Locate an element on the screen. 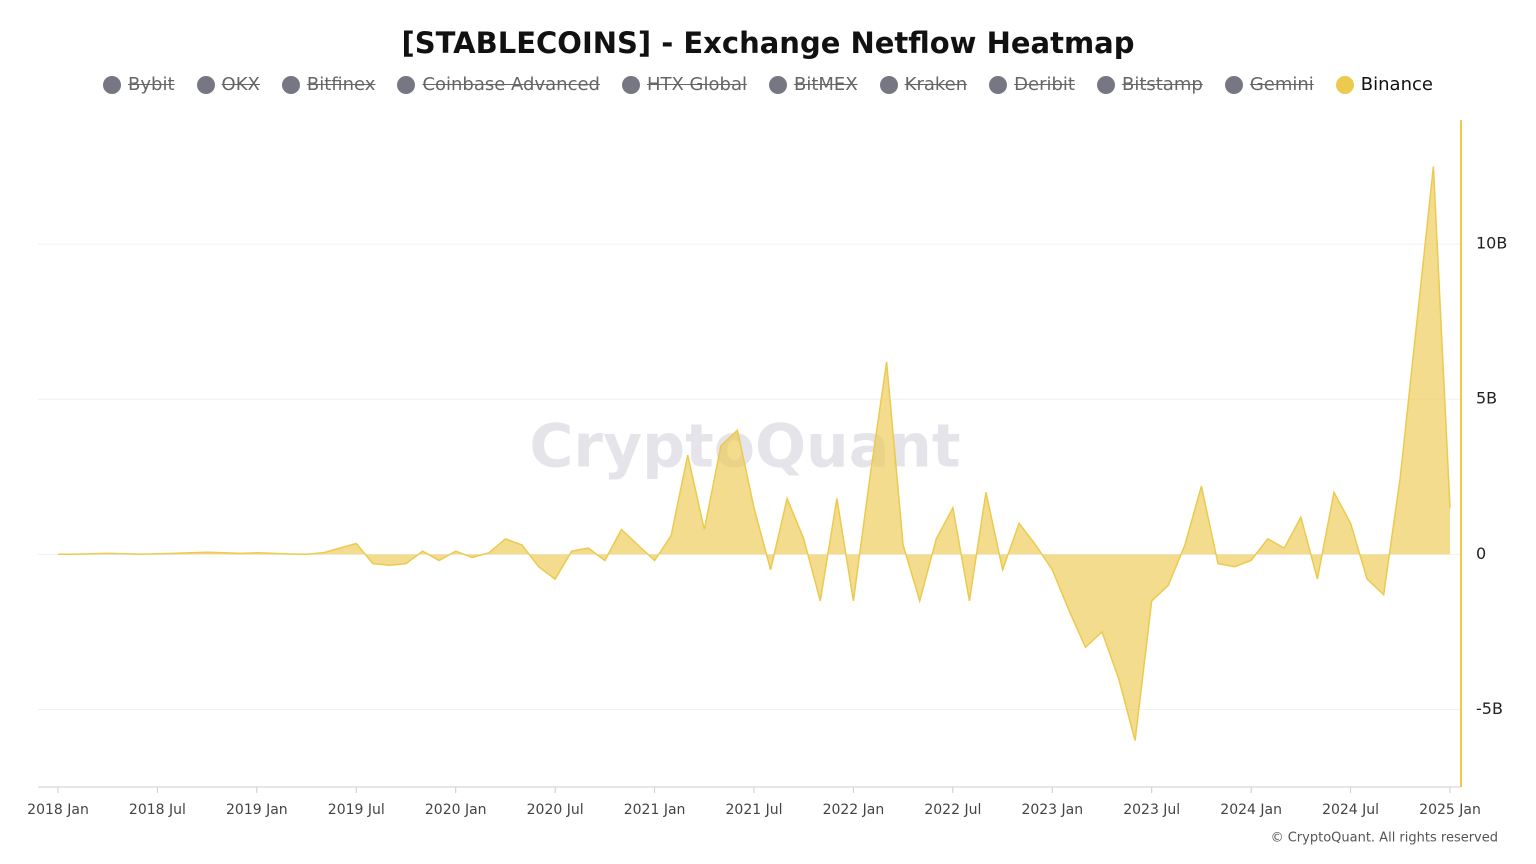 The image size is (1536, 864). legend-label: HTX Global is located at coordinates (696, 84).